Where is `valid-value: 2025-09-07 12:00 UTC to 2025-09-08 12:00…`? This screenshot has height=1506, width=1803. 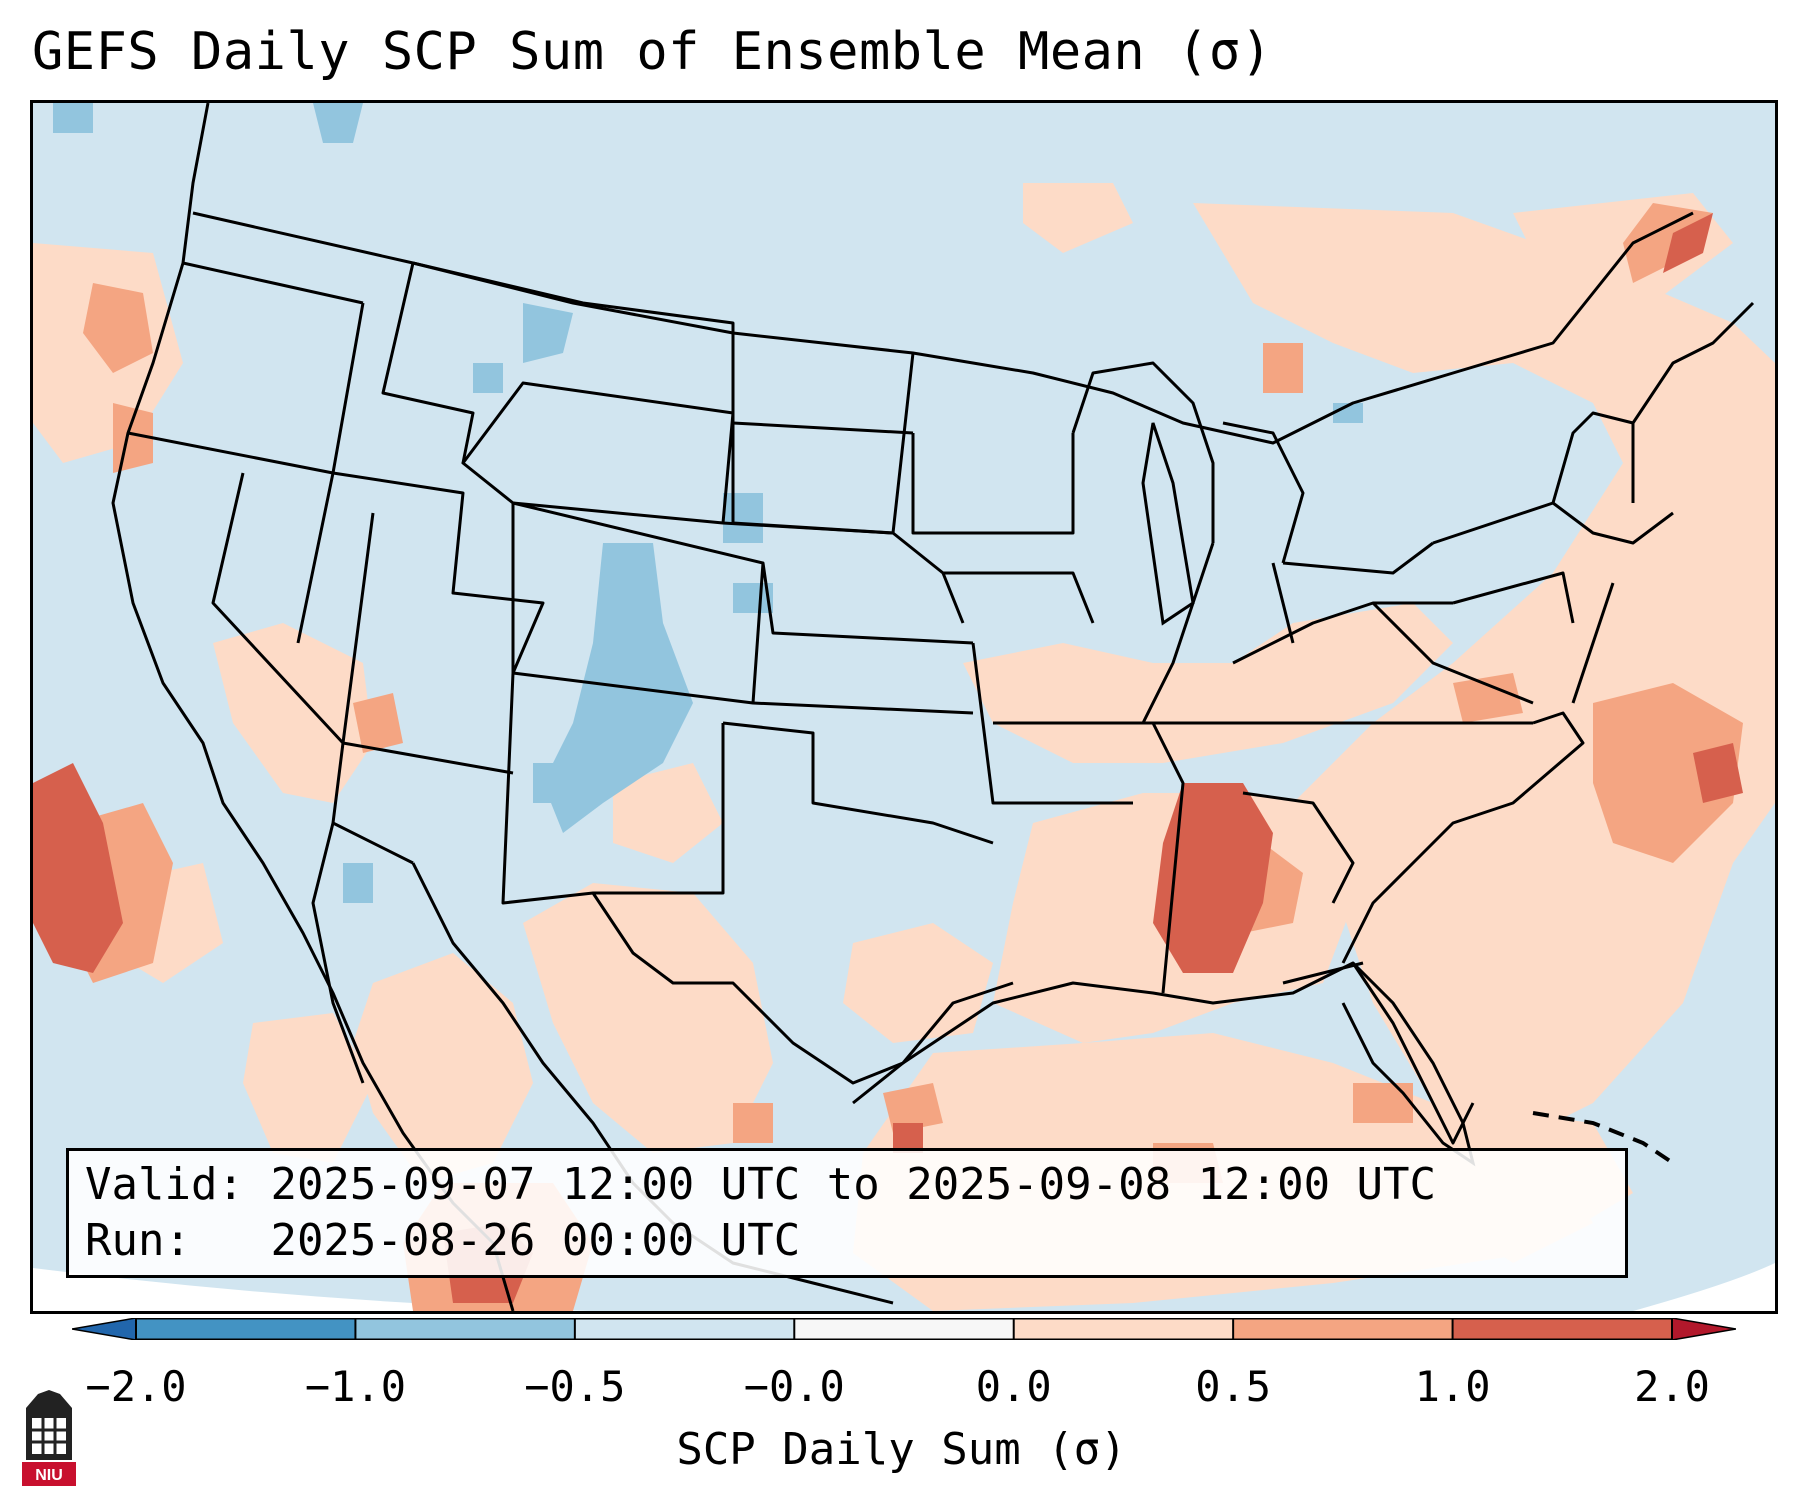
valid-value: 2025-09-07 12:00 UTC to 2025-09-08 12:00… is located at coordinates (853, 1184).